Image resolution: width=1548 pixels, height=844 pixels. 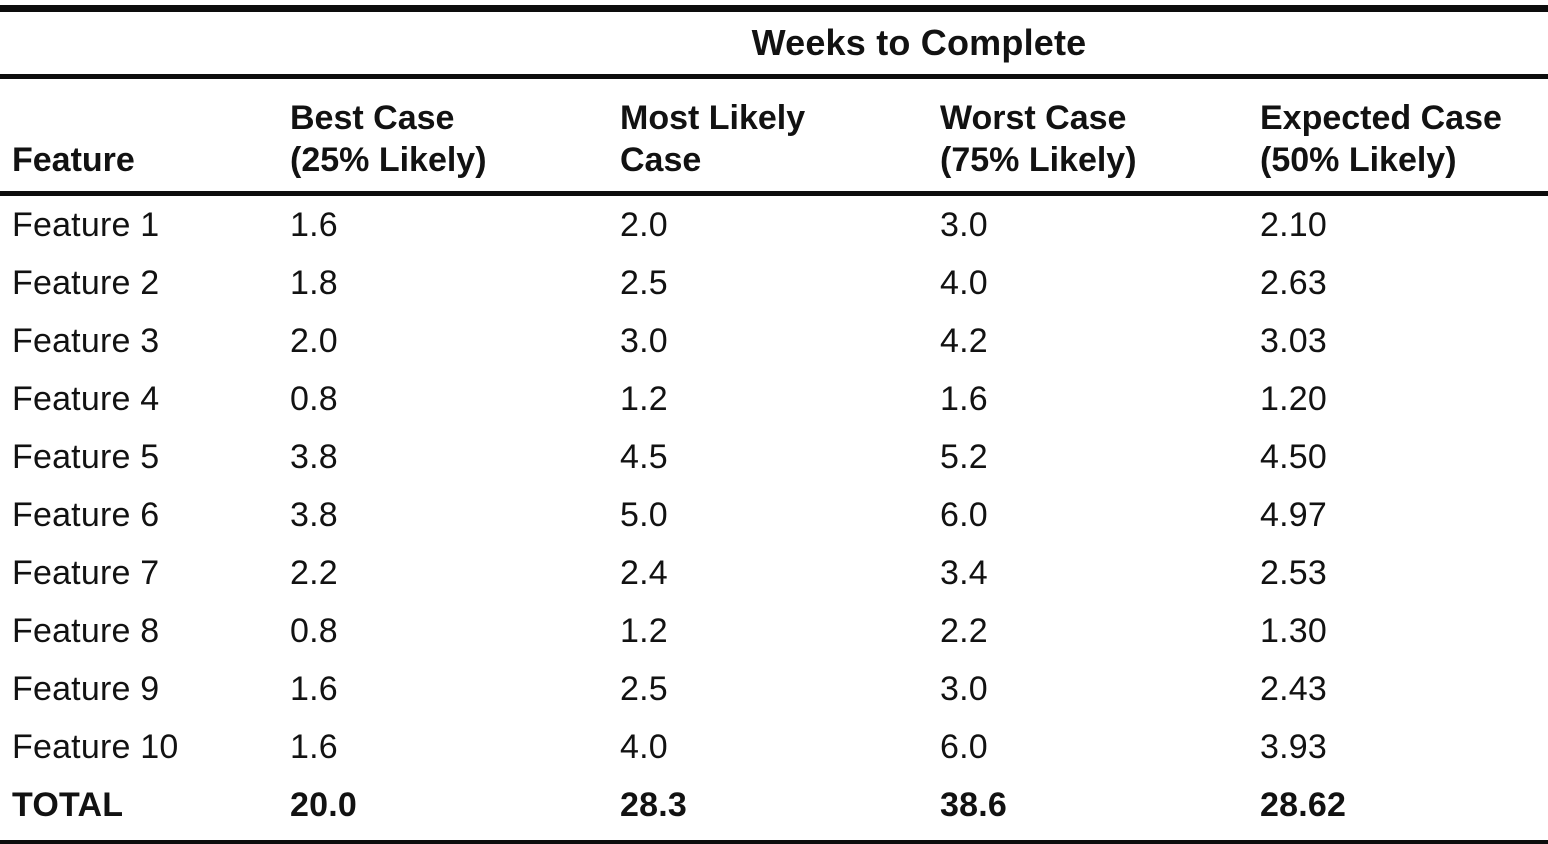 What do you see at coordinates (86, 514) in the screenshot?
I see `feature-name-cell: Feature 6` at bounding box center [86, 514].